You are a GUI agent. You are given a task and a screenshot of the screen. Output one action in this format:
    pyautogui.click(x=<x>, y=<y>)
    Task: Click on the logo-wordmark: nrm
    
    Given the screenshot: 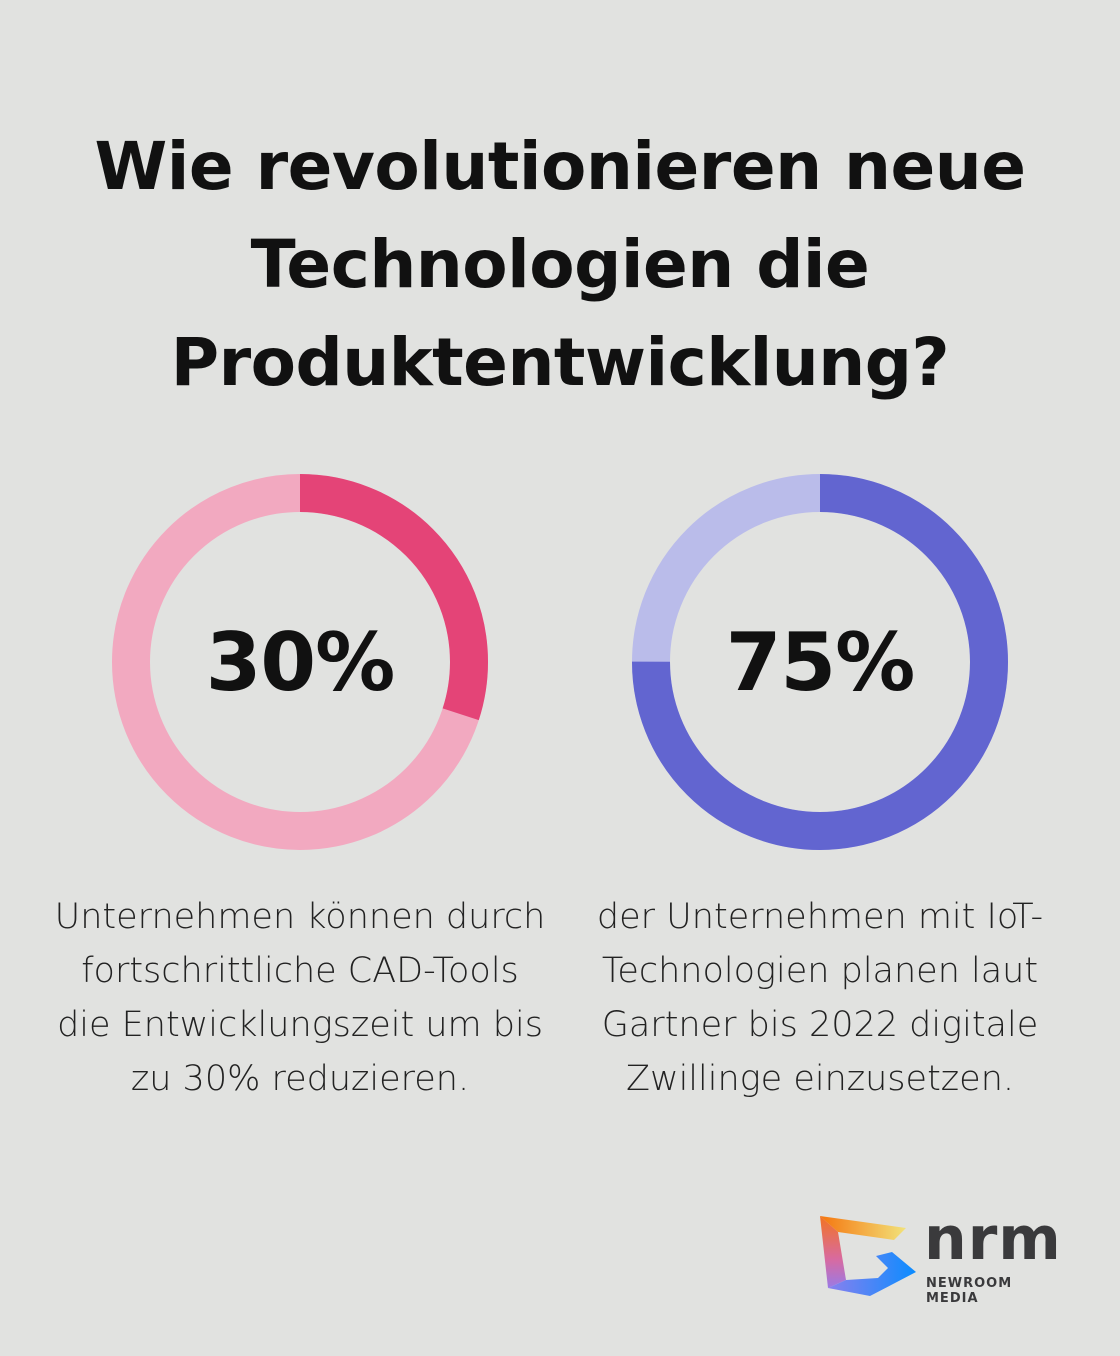 What is the action you would take?
    pyautogui.click(x=993, y=1239)
    